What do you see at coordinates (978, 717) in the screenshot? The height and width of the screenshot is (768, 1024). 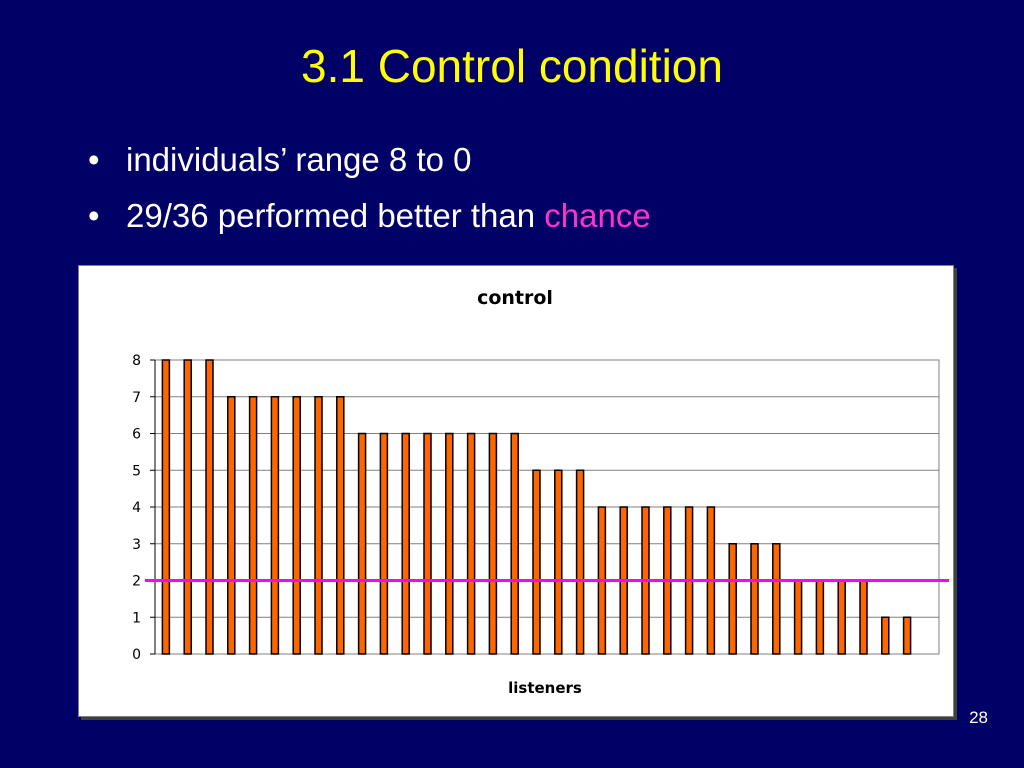 I see `page-number: 28` at bounding box center [978, 717].